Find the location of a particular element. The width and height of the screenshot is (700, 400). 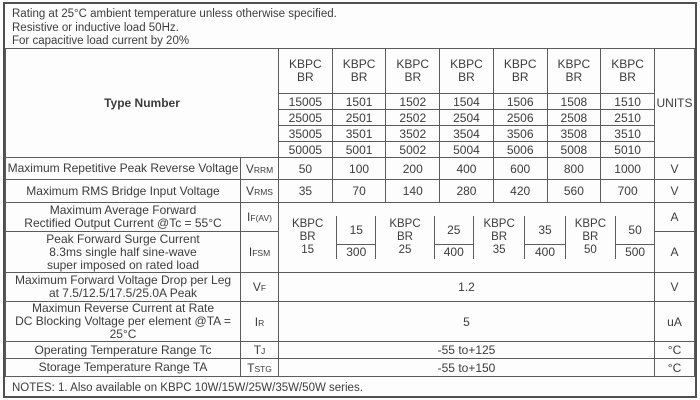

type-number-cell: Type Number is located at coordinates (142, 103).